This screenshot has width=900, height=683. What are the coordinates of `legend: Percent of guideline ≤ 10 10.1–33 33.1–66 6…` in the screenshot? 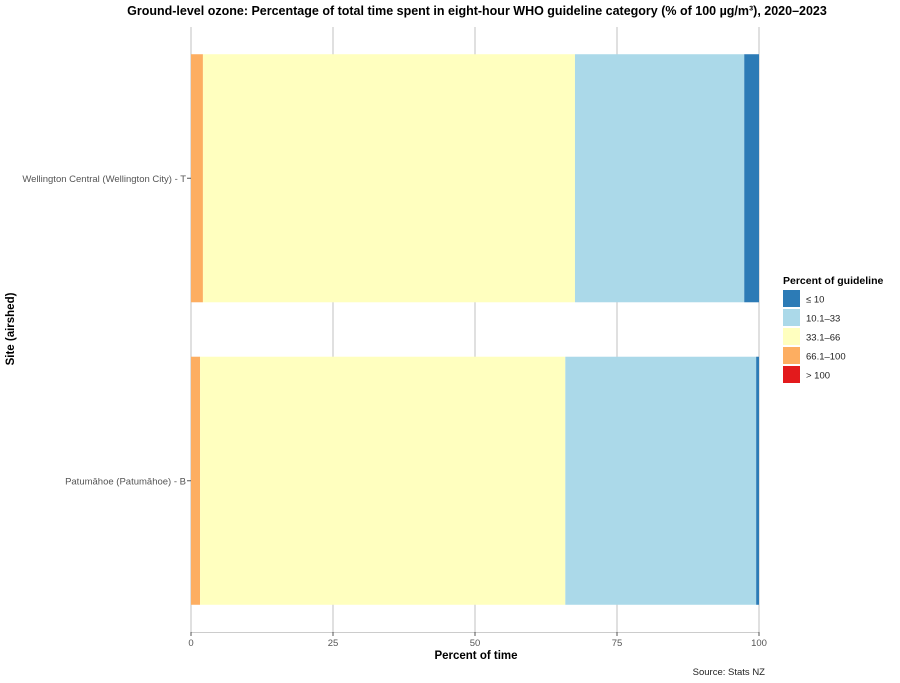 It's located at (833, 329).